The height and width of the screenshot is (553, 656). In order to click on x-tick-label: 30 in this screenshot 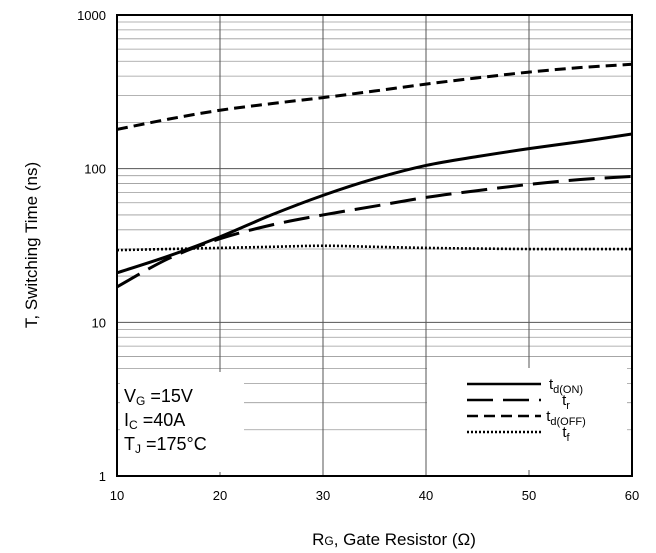, I will do `click(323, 495)`.